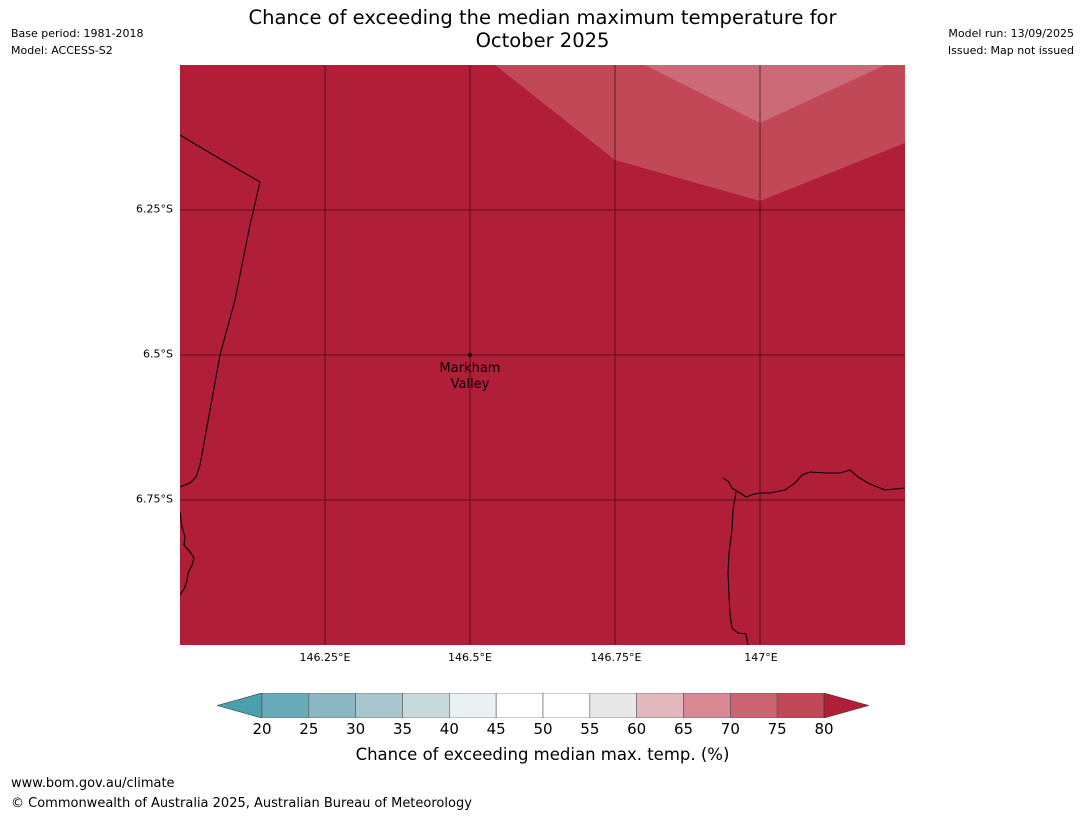 The image size is (1085, 816). What do you see at coordinates (158, 354) in the screenshot?
I see `latitude-label: 6.5°S` at bounding box center [158, 354].